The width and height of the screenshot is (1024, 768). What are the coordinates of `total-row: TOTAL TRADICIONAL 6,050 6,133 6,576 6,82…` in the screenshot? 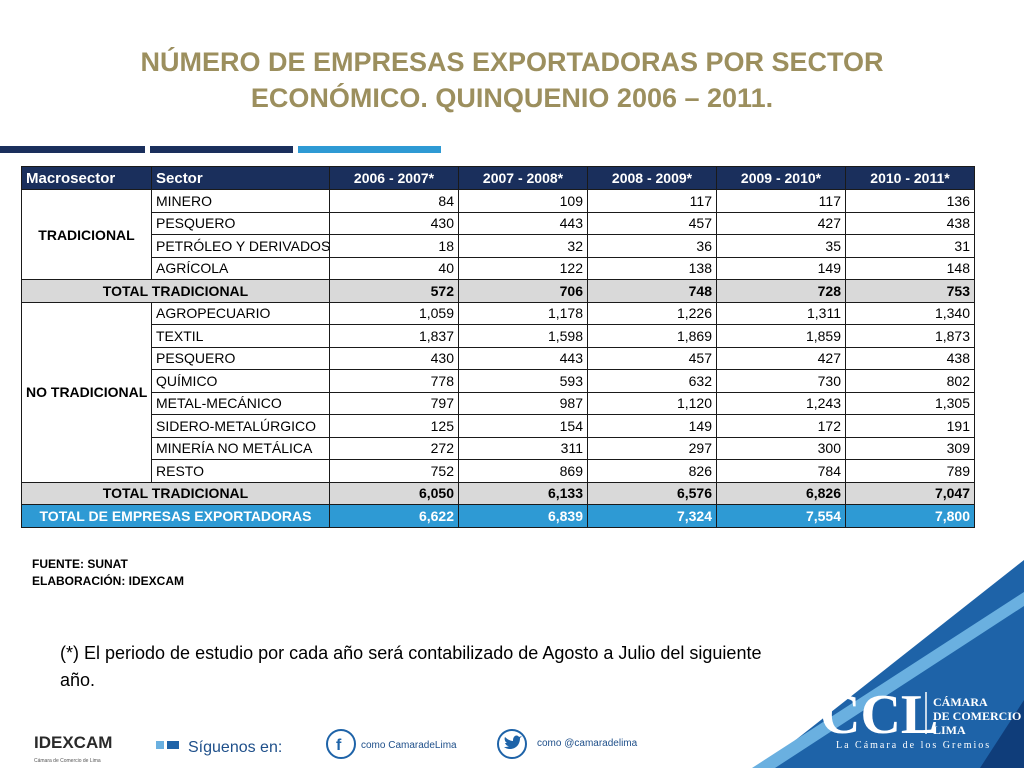 It's located at (498, 493).